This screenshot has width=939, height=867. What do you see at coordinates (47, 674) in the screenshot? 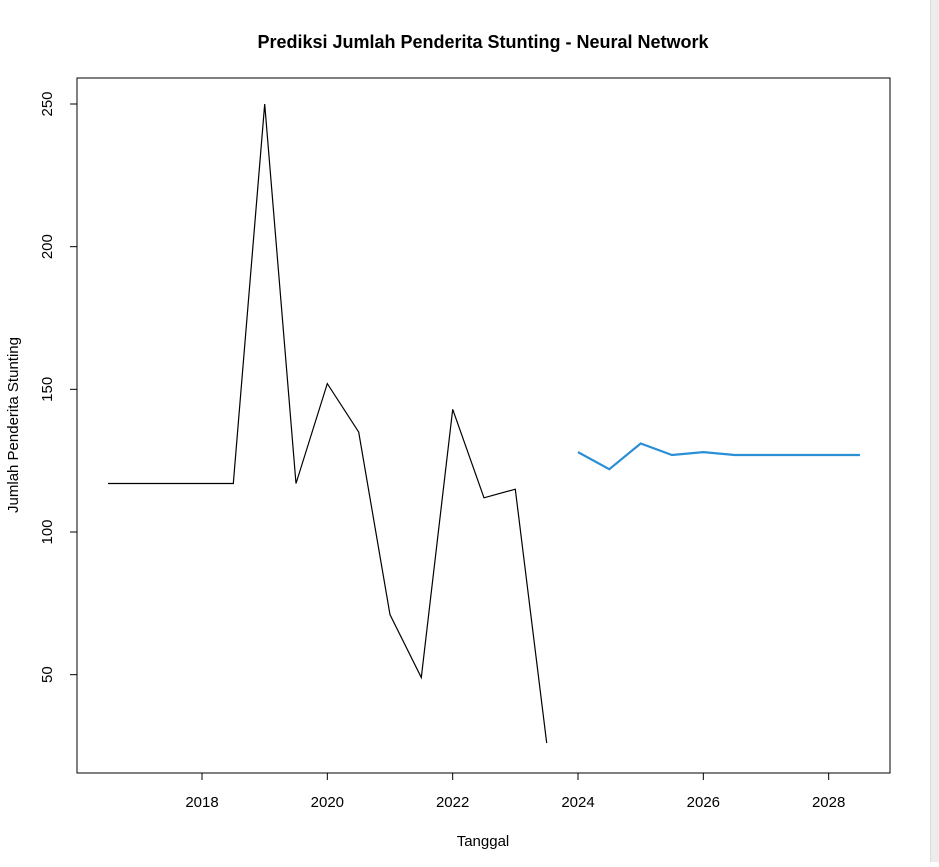
I see `y-tick-label: 50` at bounding box center [47, 674].